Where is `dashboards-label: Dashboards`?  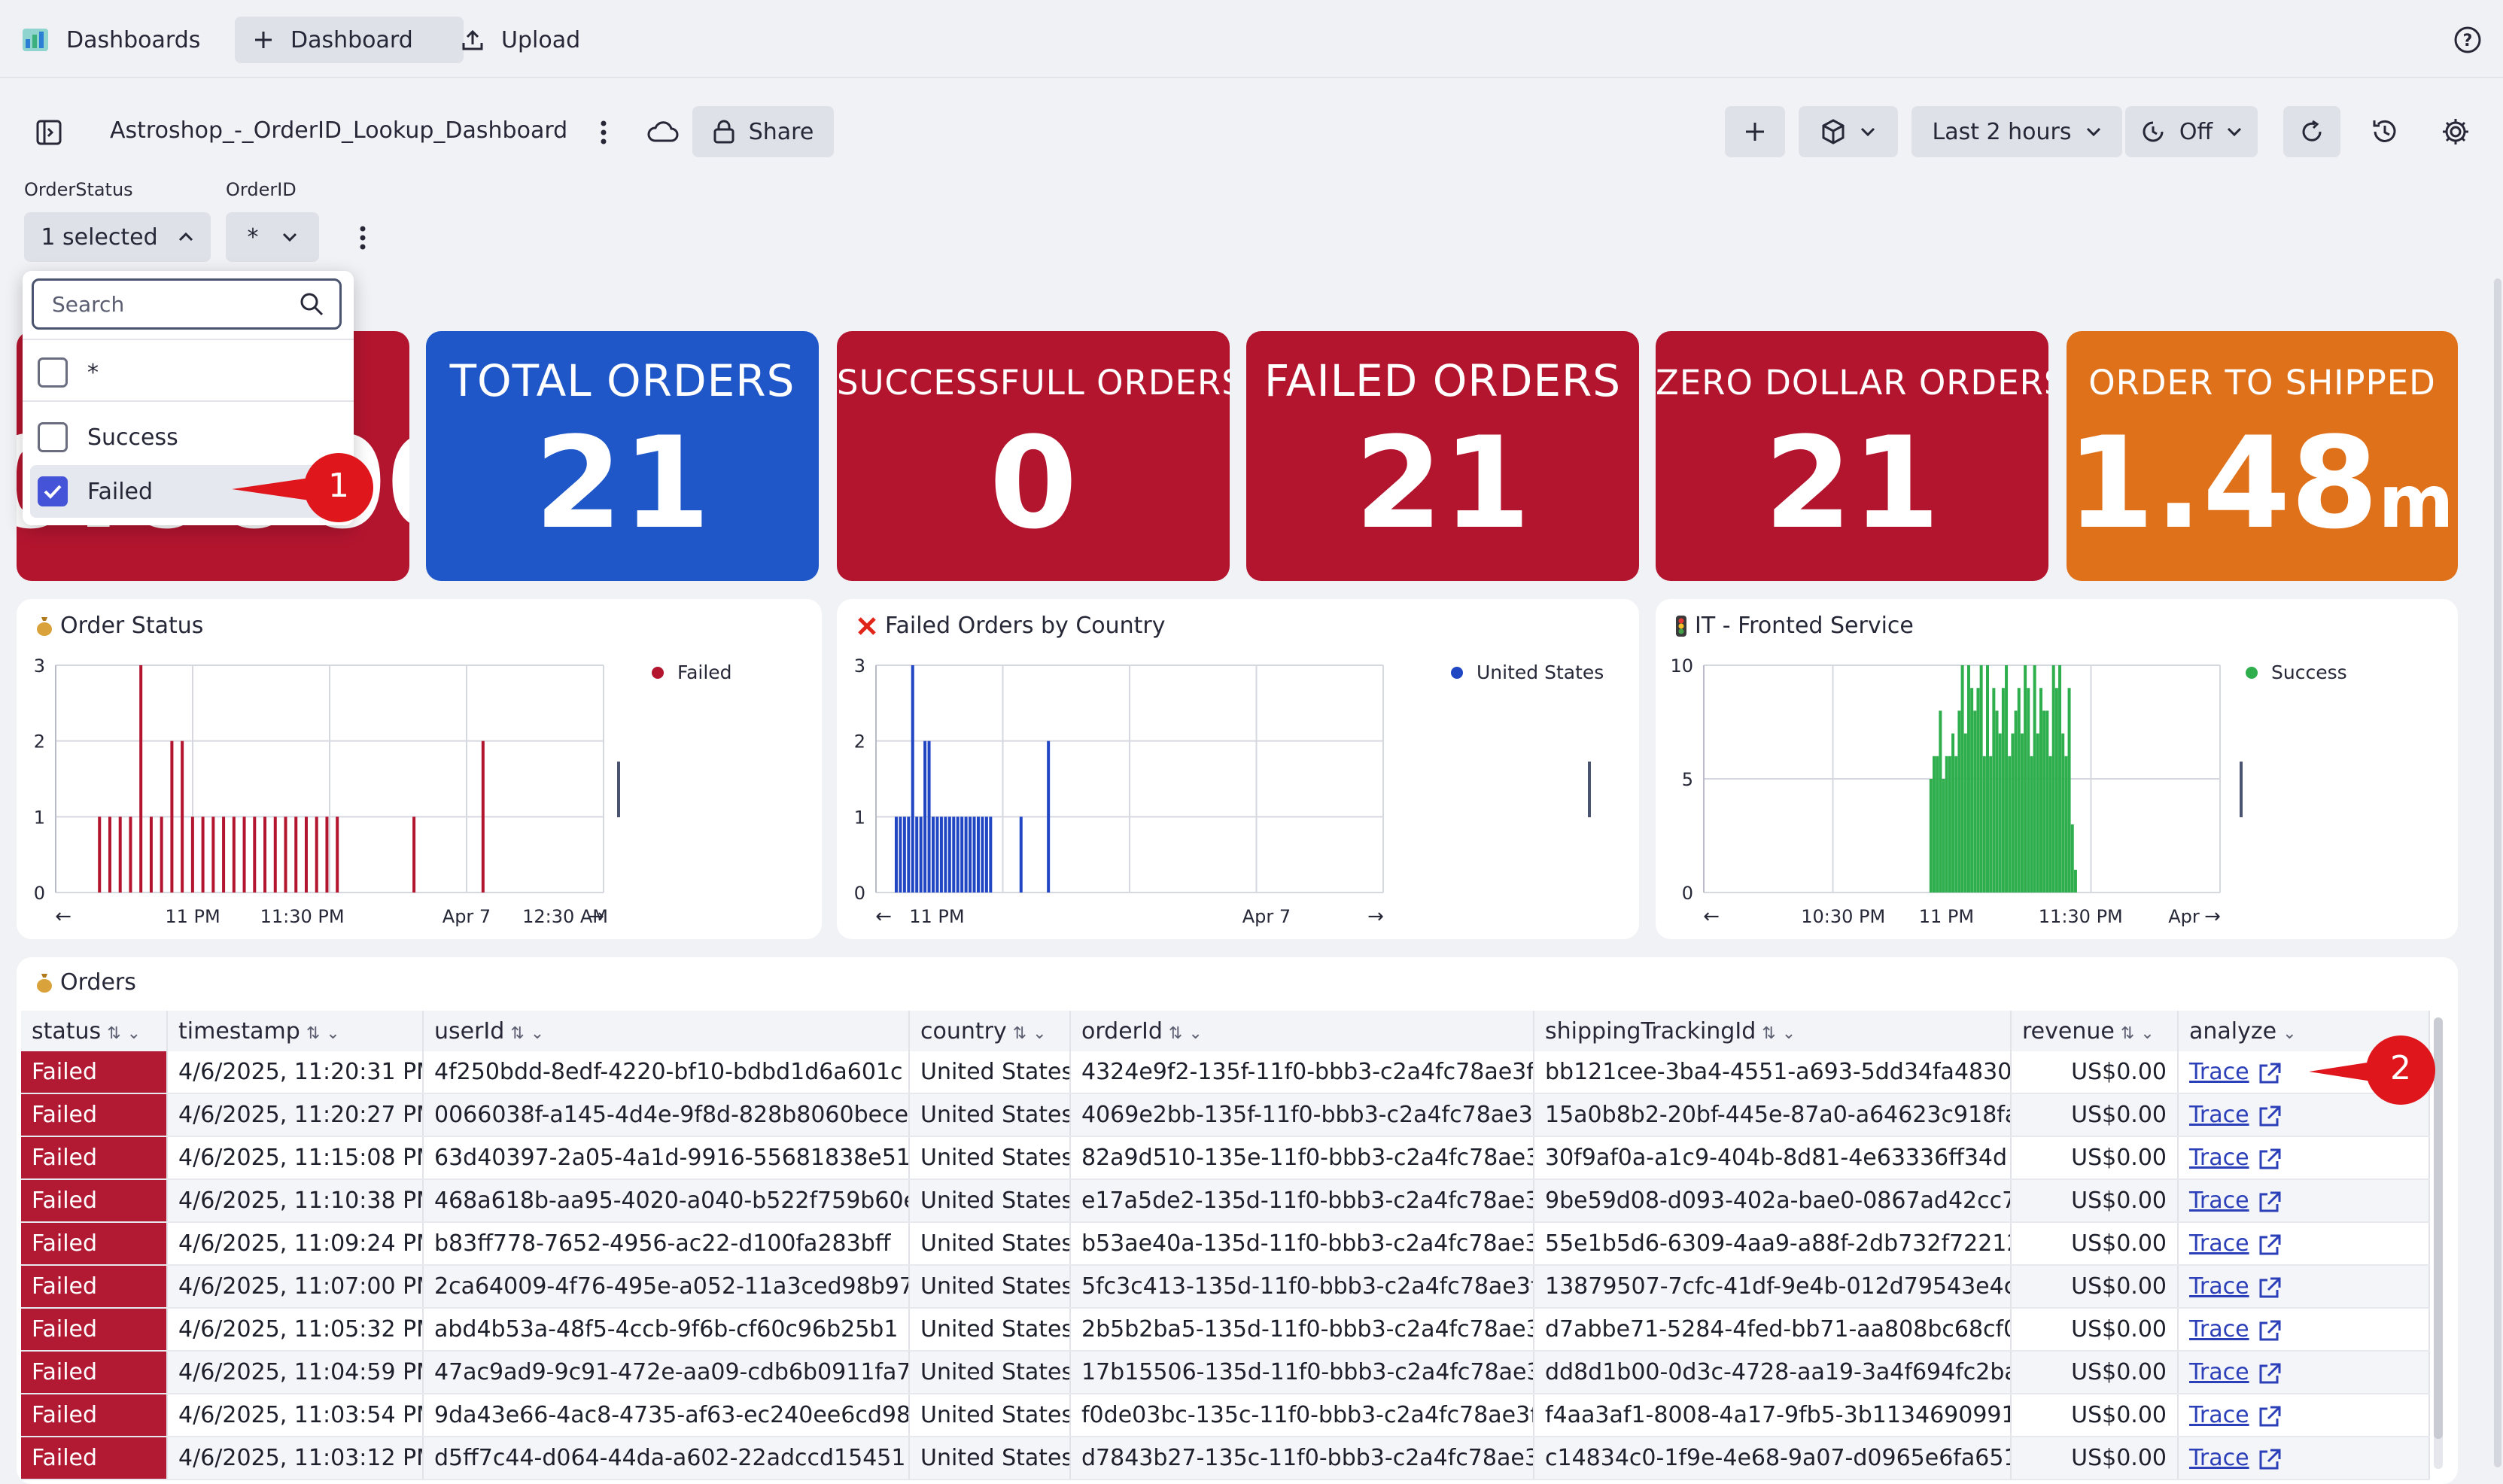 dashboards-label: Dashboards is located at coordinates (133, 39).